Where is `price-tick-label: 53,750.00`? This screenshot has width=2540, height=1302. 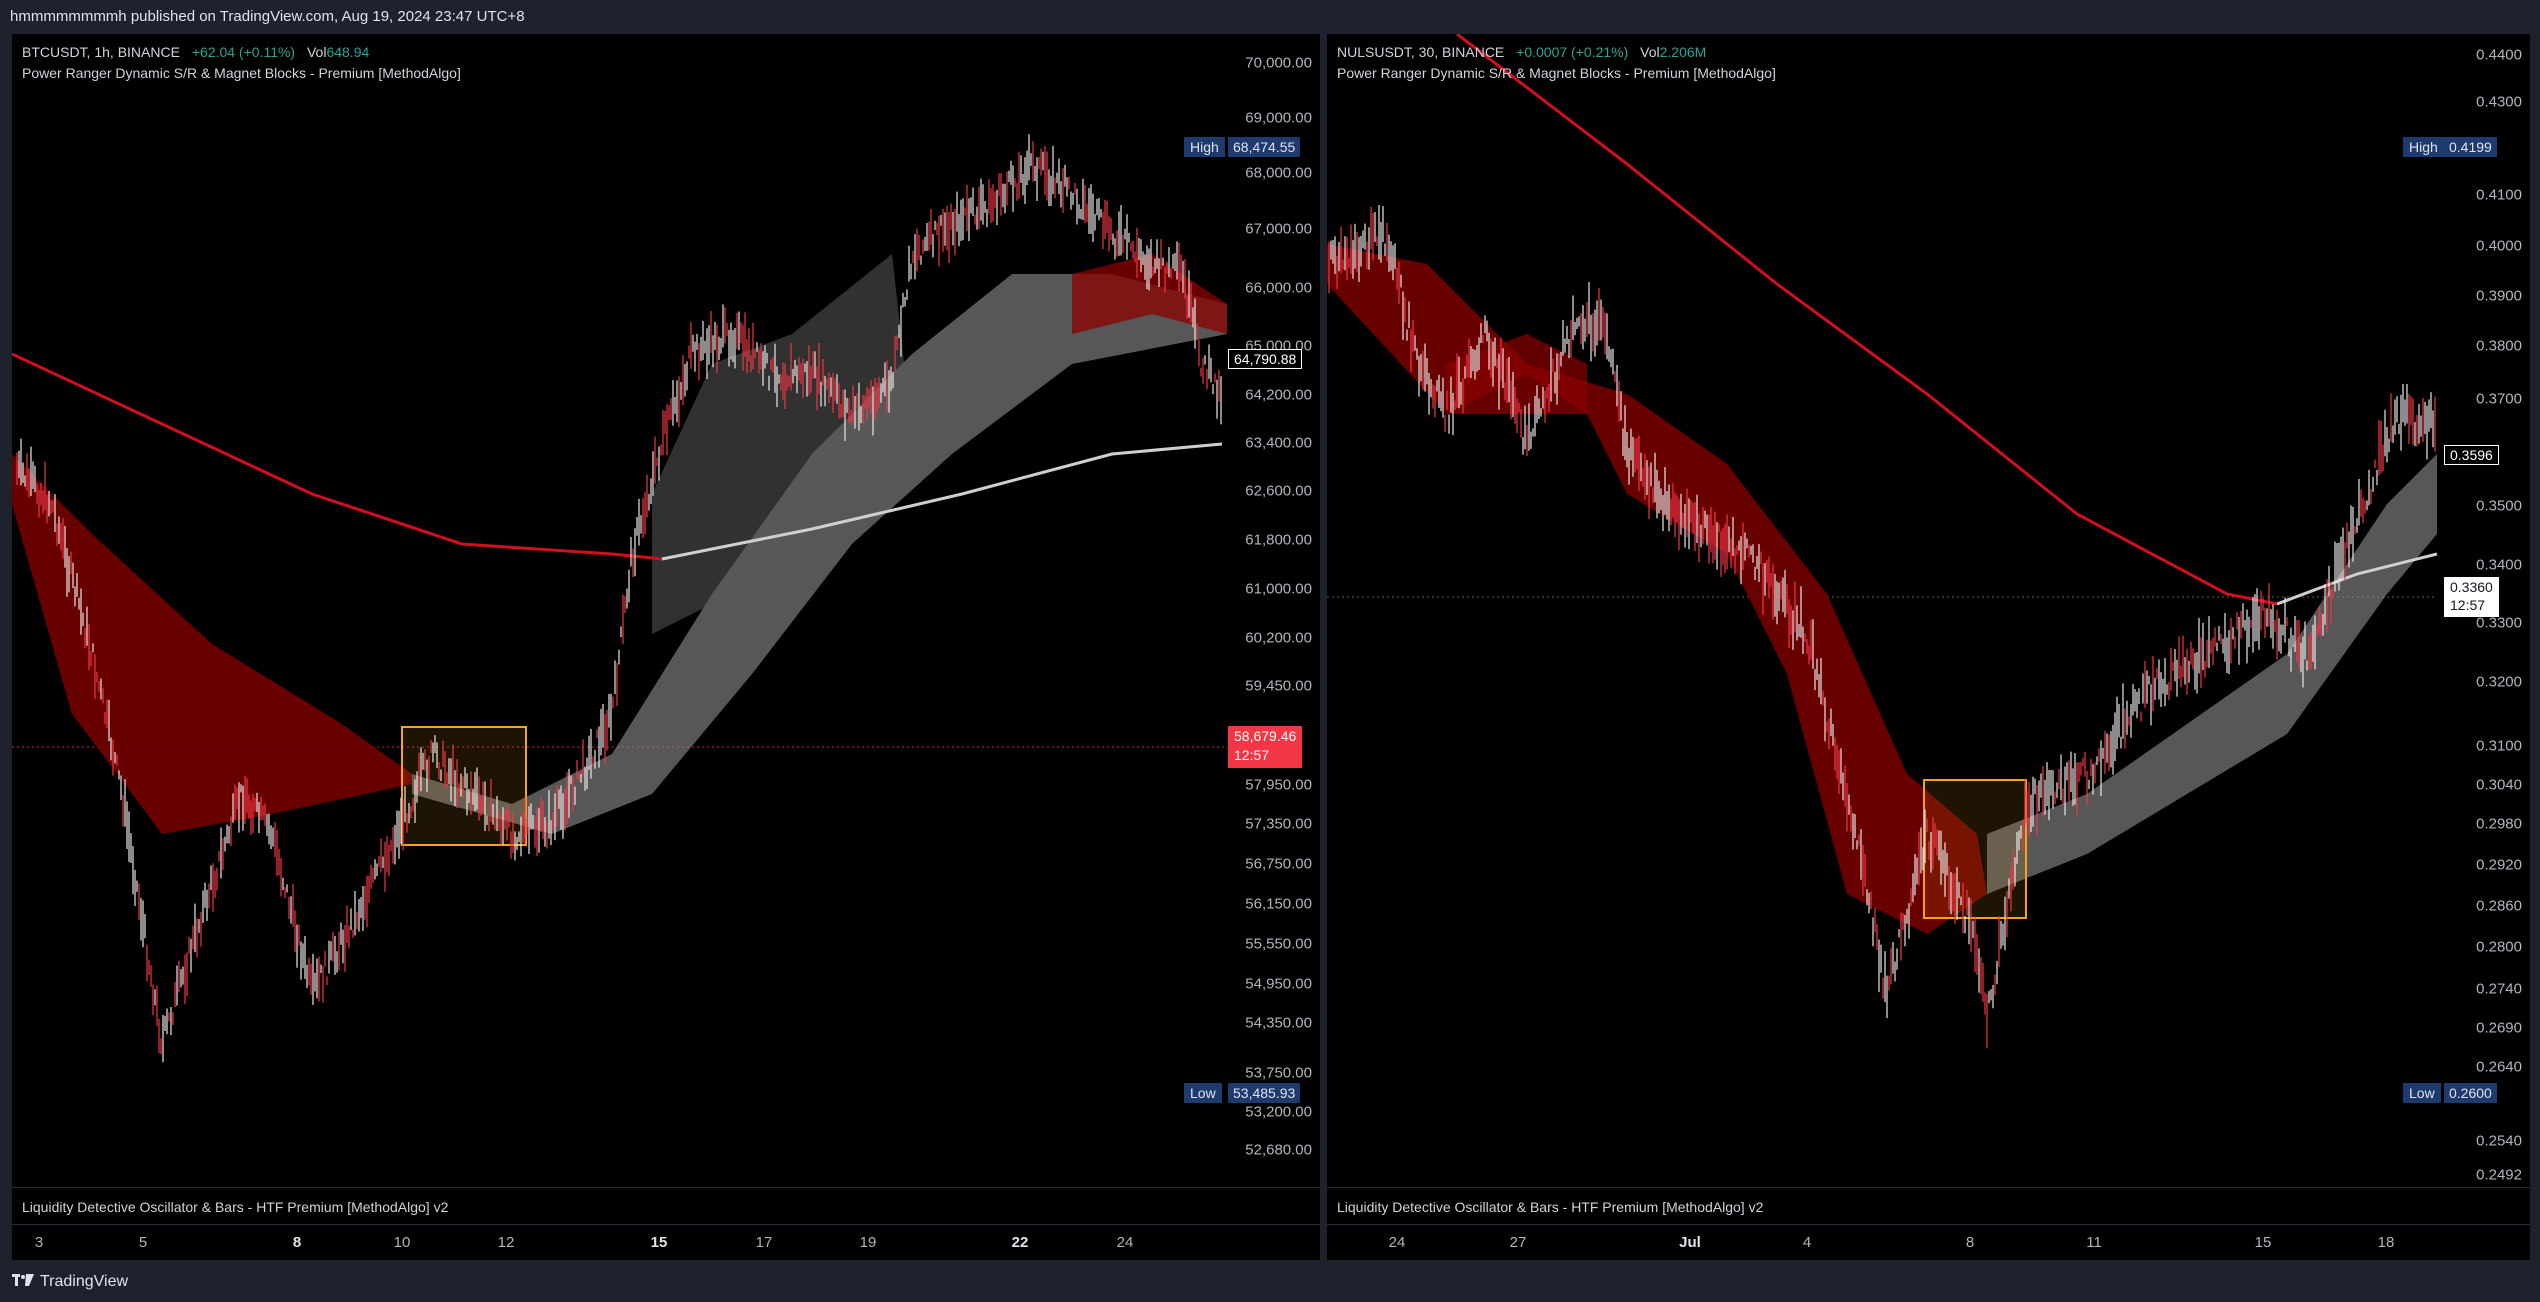
price-tick-label: 53,750.00 is located at coordinates (1278, 1073).